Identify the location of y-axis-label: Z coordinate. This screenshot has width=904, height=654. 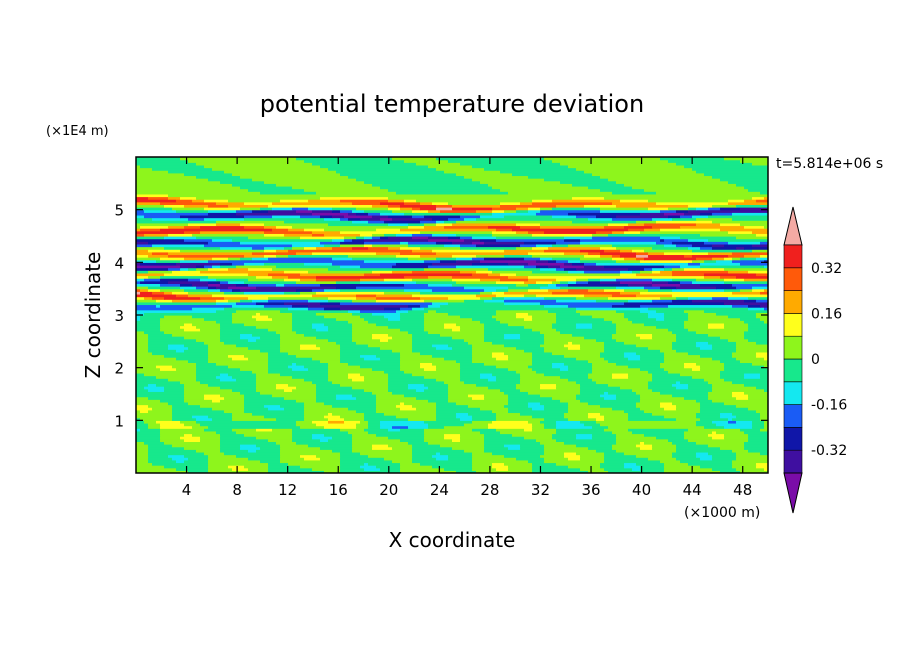
(93, 315).